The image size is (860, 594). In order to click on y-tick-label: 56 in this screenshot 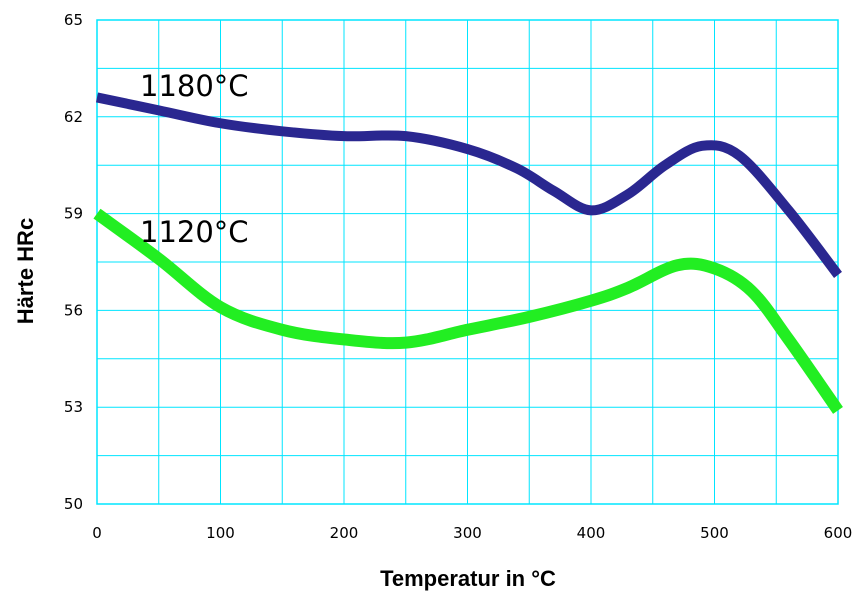, I will do `click(73, 310)`.